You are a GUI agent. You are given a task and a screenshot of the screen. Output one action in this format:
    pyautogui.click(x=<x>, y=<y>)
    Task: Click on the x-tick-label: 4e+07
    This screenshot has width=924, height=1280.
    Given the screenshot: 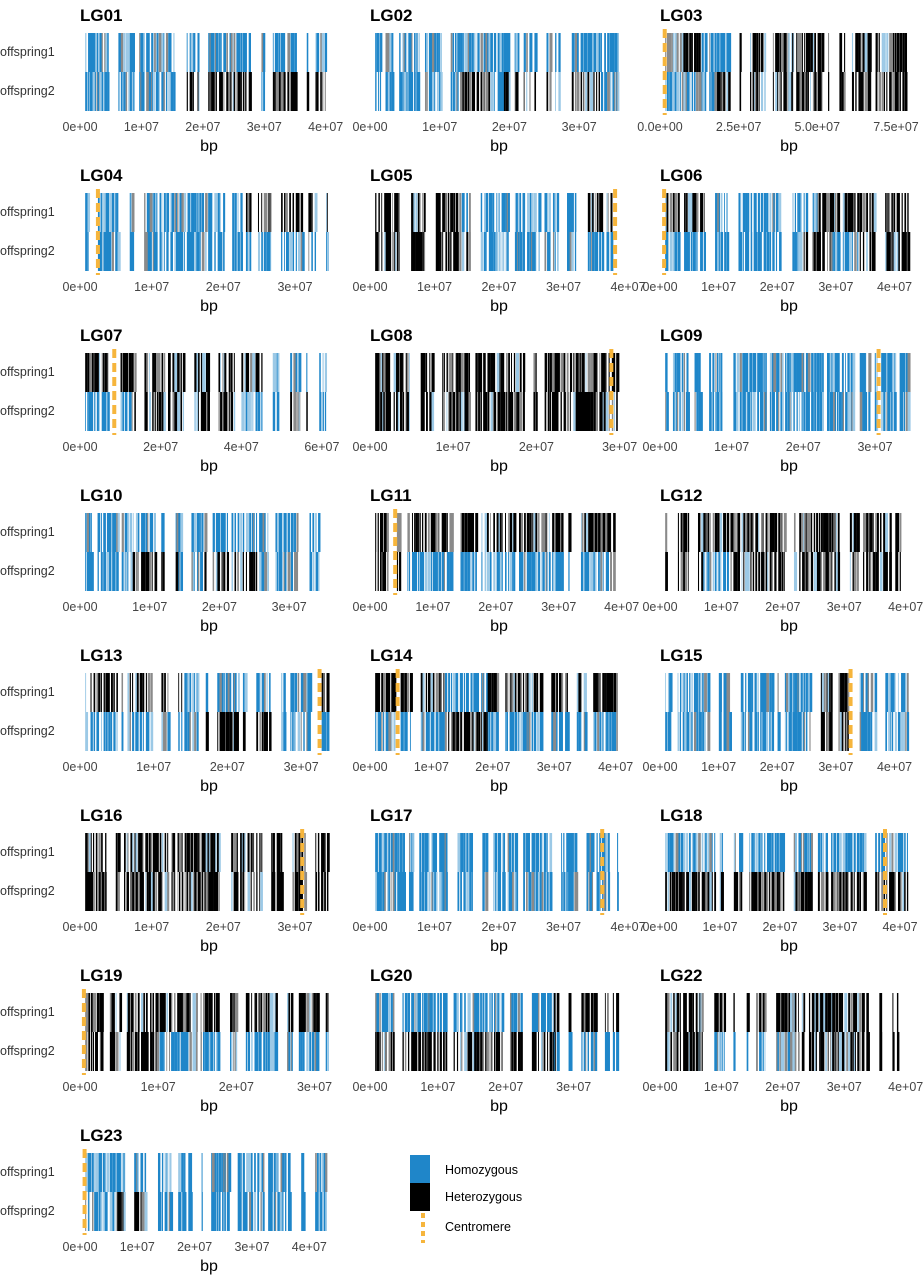 What is the action you would take?
    pyautogui.click(x=899, y=927)
    